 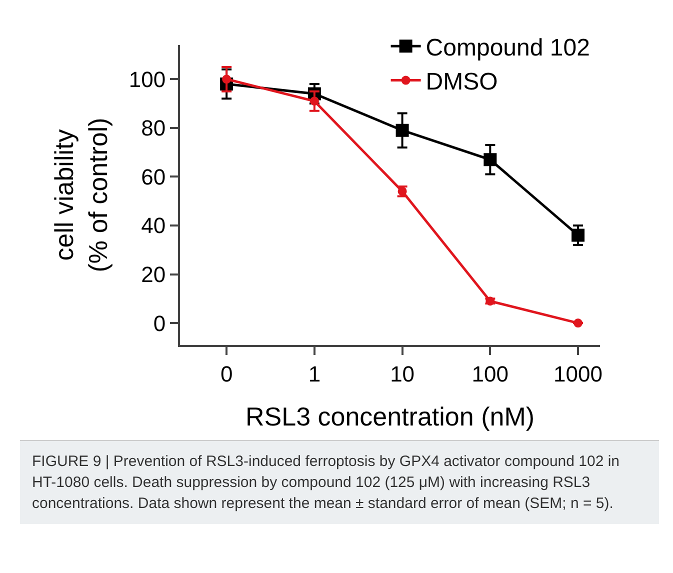 I want to click on y-tick-label: 40, so click(x=153, y=225).